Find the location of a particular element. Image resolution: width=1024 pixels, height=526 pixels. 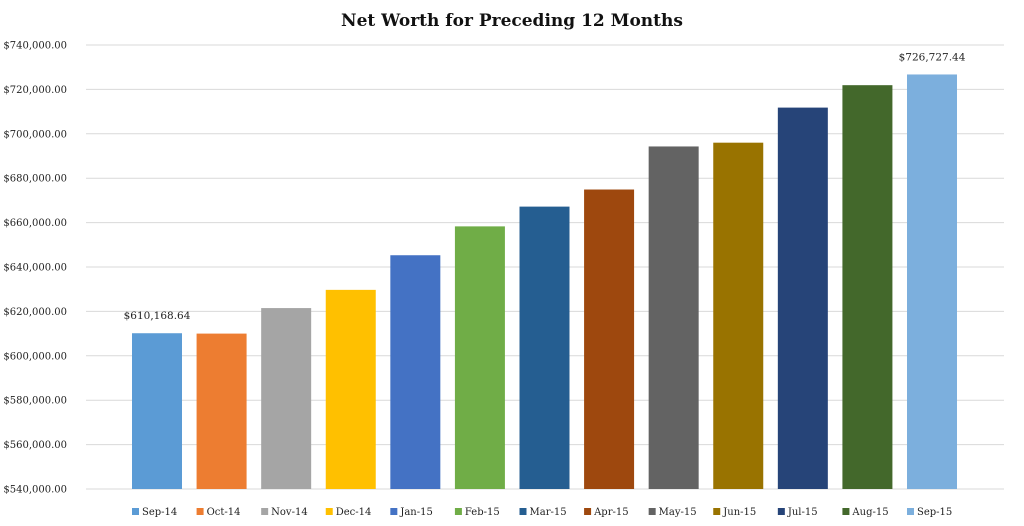

legend-label: Jul-15 is located at coordinates (802, 512).